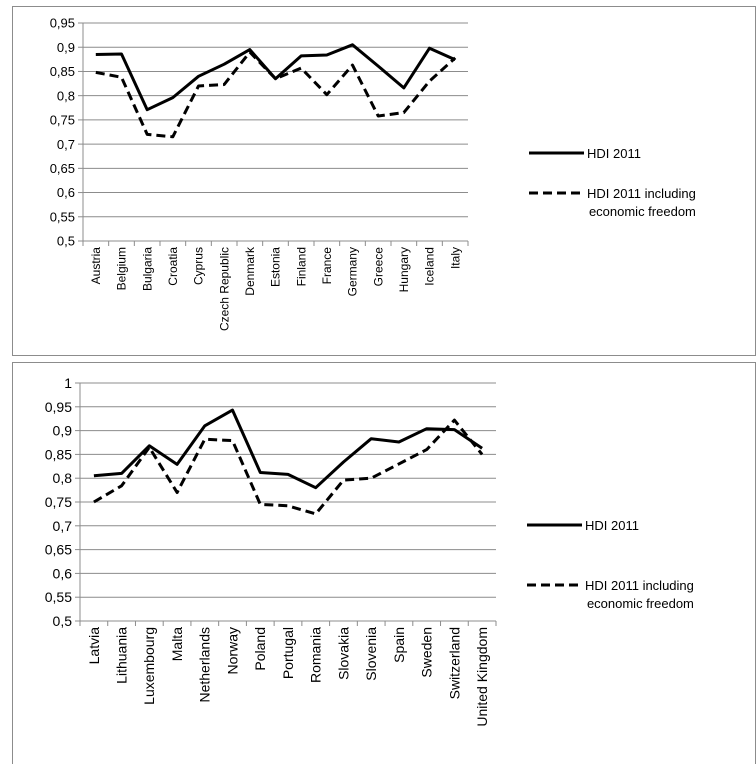 The width and height of the screenshot is (756, 765). I want to click on x-tick-label: Slovenia, so click(371, 654).